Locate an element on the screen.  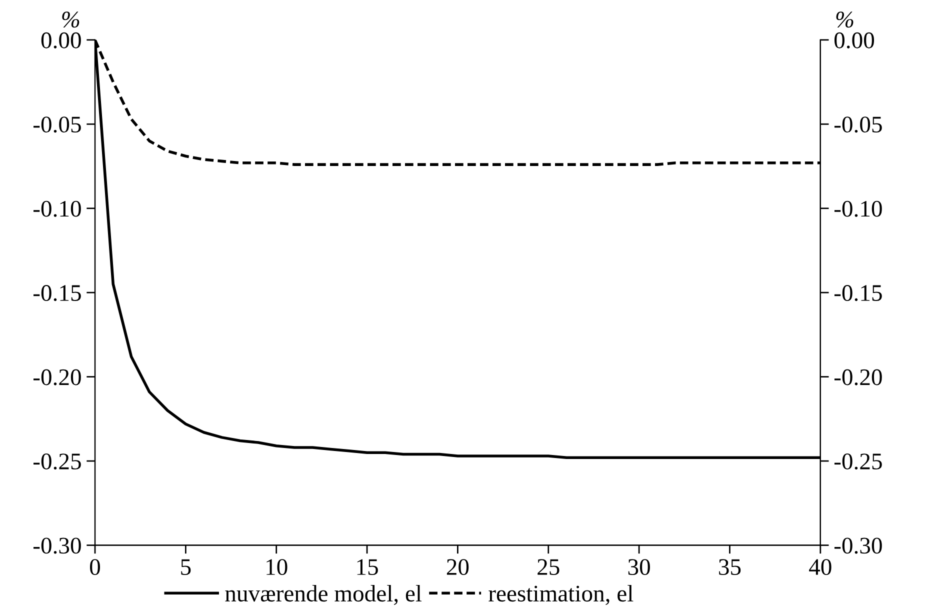
y-tick-label: 0.00 is located at coordinates (61, 40).